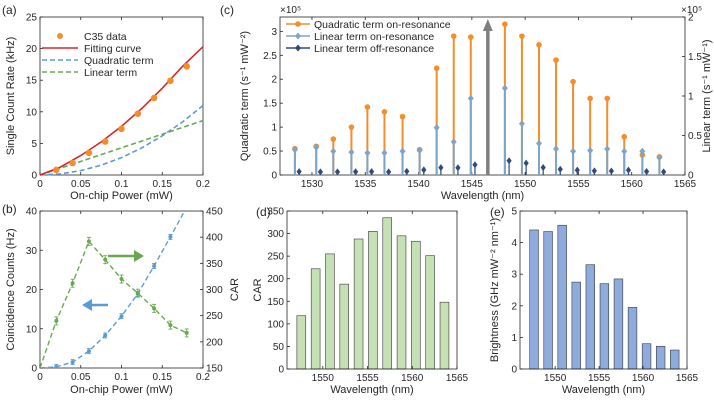  What do you see at coordinates (9, 10) in the screenshot?
I see `panel-label-a: (a)` at bounding box center [9, 10].